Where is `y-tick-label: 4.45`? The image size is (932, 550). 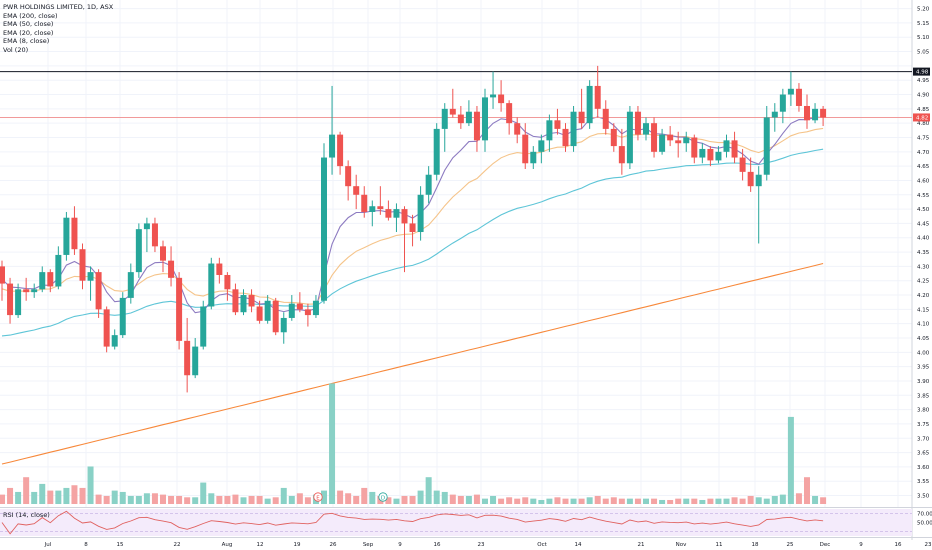
y-tick-label: 4.45 is located at coordinates (923, 224).